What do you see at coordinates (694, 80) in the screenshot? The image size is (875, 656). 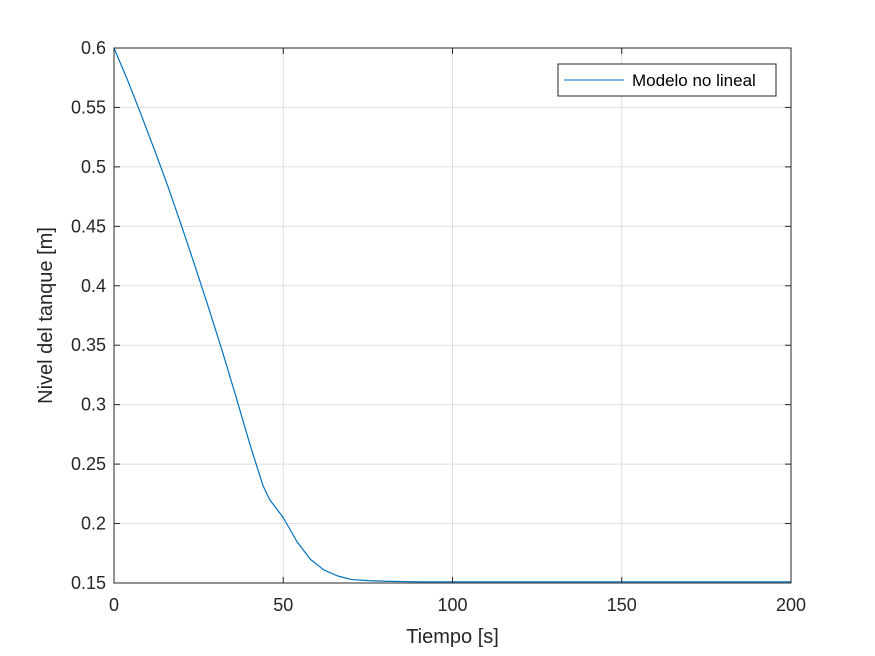 I see `legend-entry-modelo-no-lineal: Modelo no lineal` at bounding box center [694, 80].